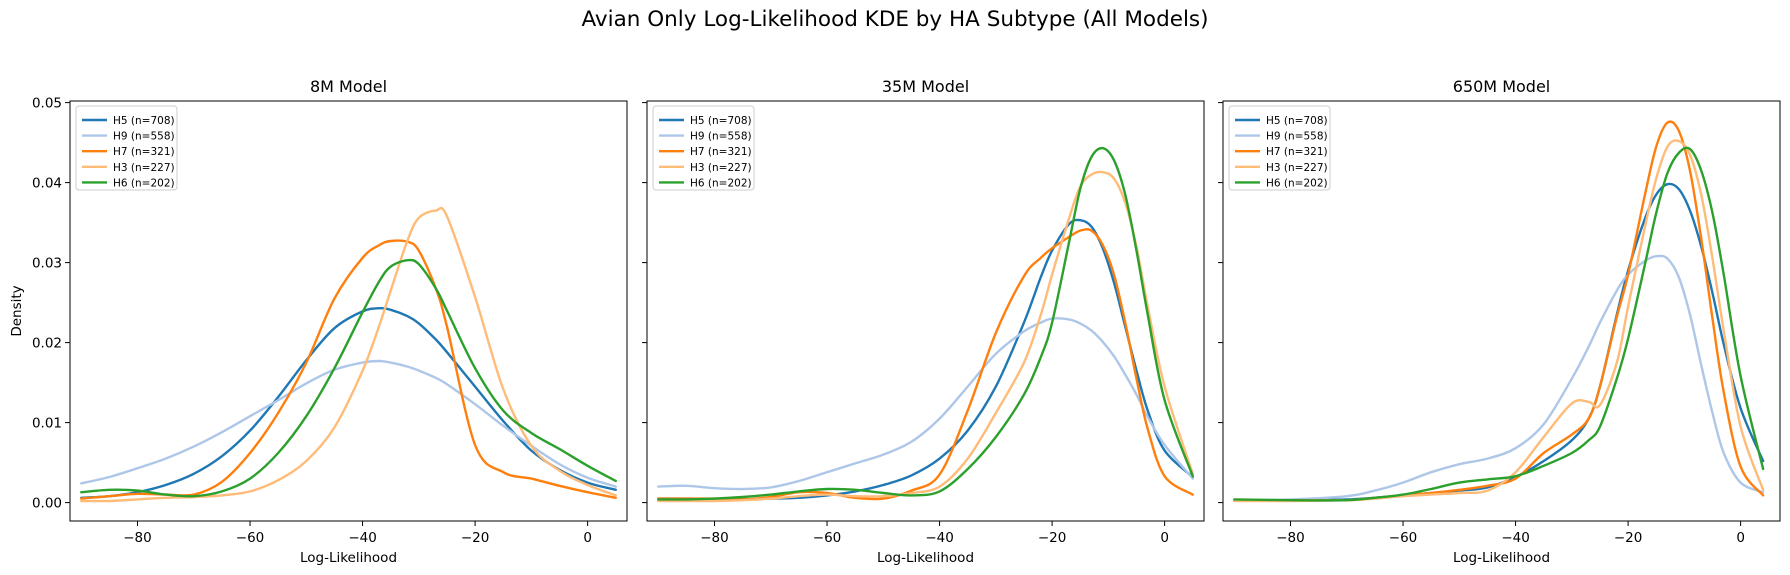 The image size is (1790, 575). I want to click on y-tick-label: 0.01, so click(47, 424).